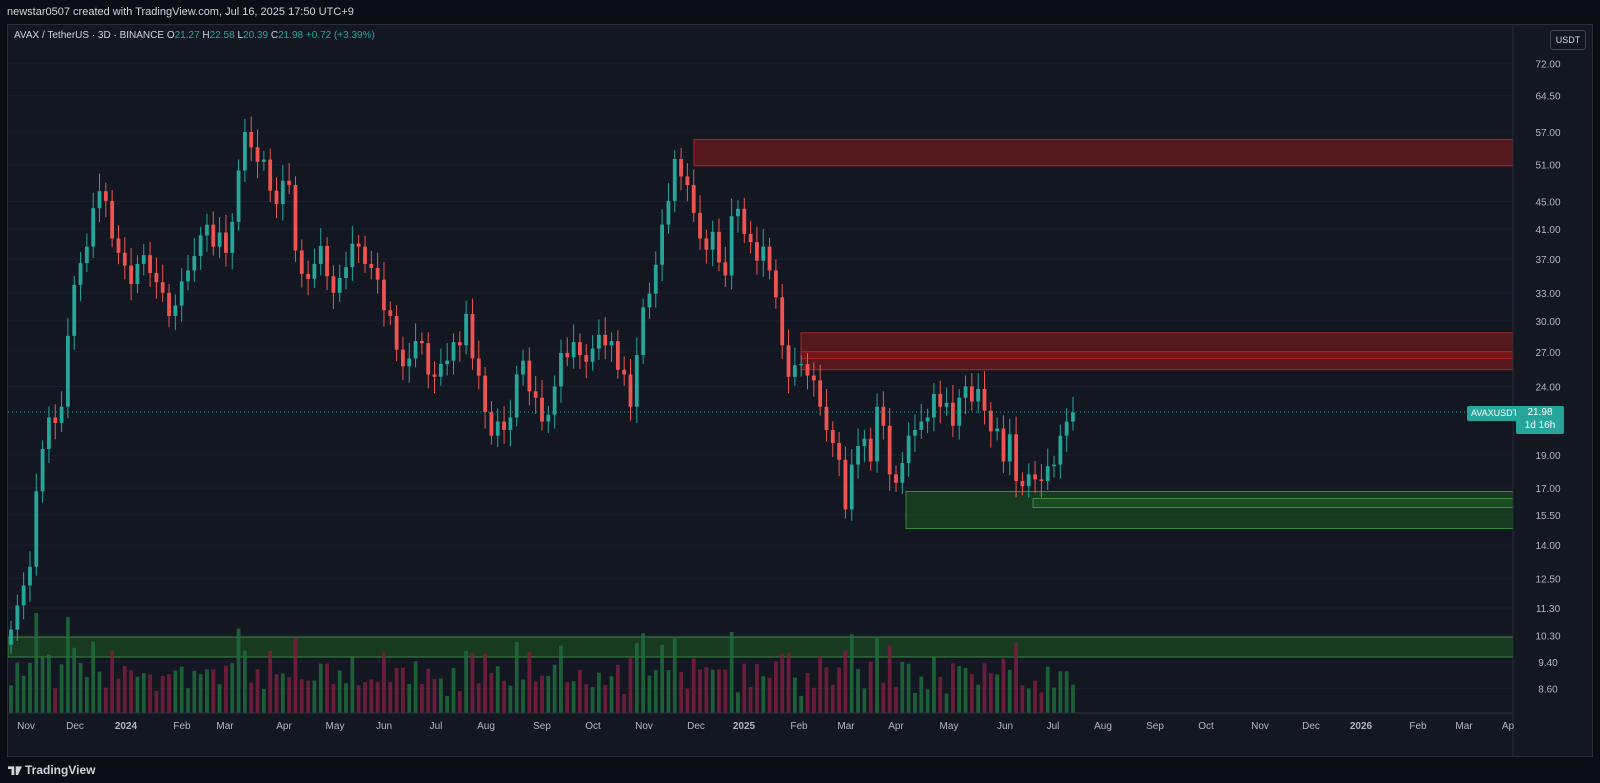  I want to click on supply-zone, so click(1157, 355).